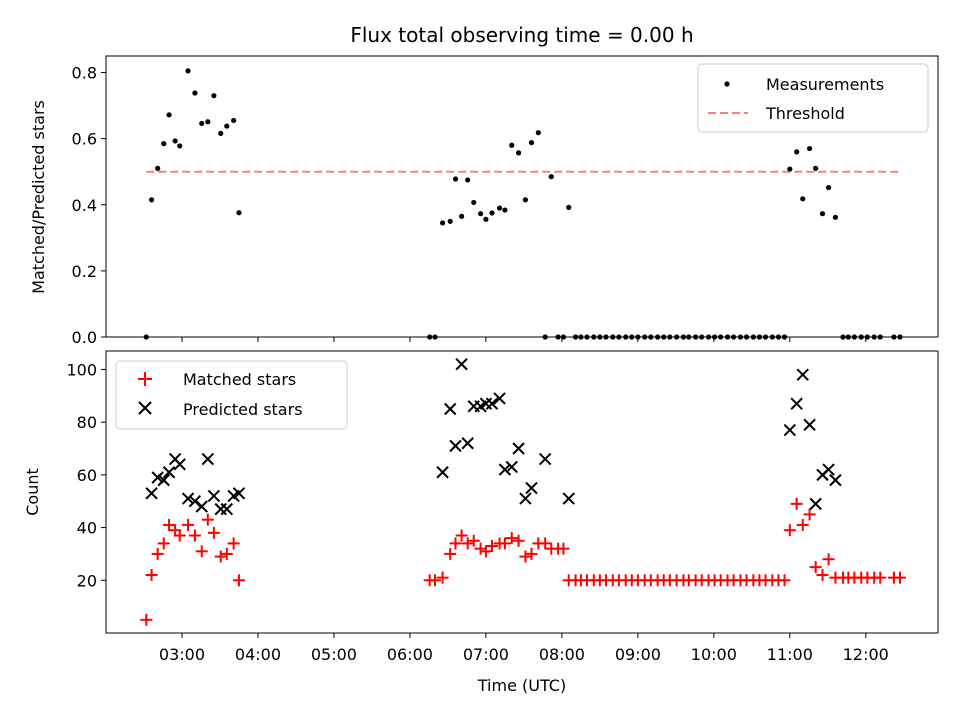 The image size is (960, 720). What do you see at coordinates (84, 205) in the screenshot?
I see `top-y-tick-label: 0.4` at bounding box center [84, 205].